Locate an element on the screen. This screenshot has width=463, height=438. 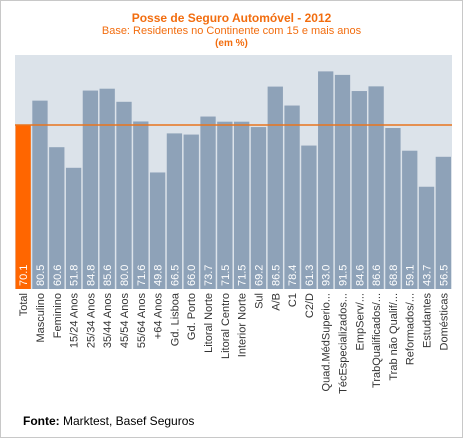
value-label-4: 51.8 is located at coordinates (75, 275).